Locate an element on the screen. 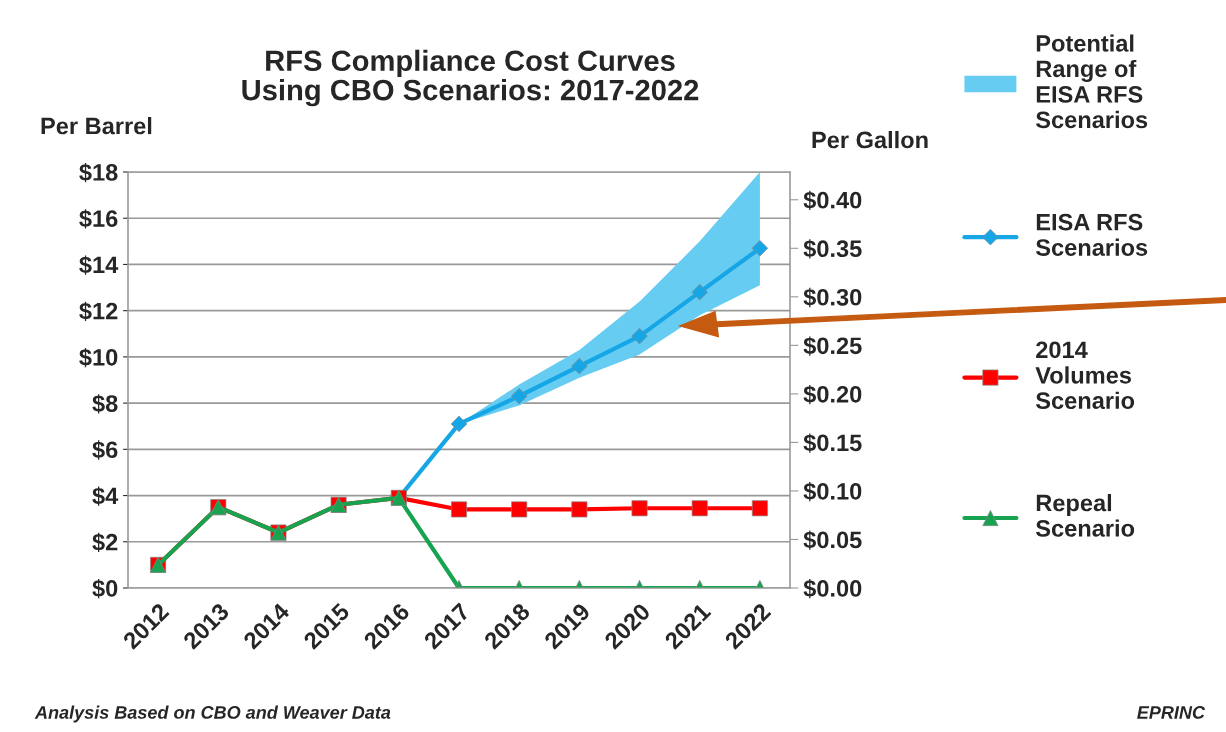 This screenshot has width=1226, height=732. y2-tick-label: $0.05 is located at coordinates (832, 540).